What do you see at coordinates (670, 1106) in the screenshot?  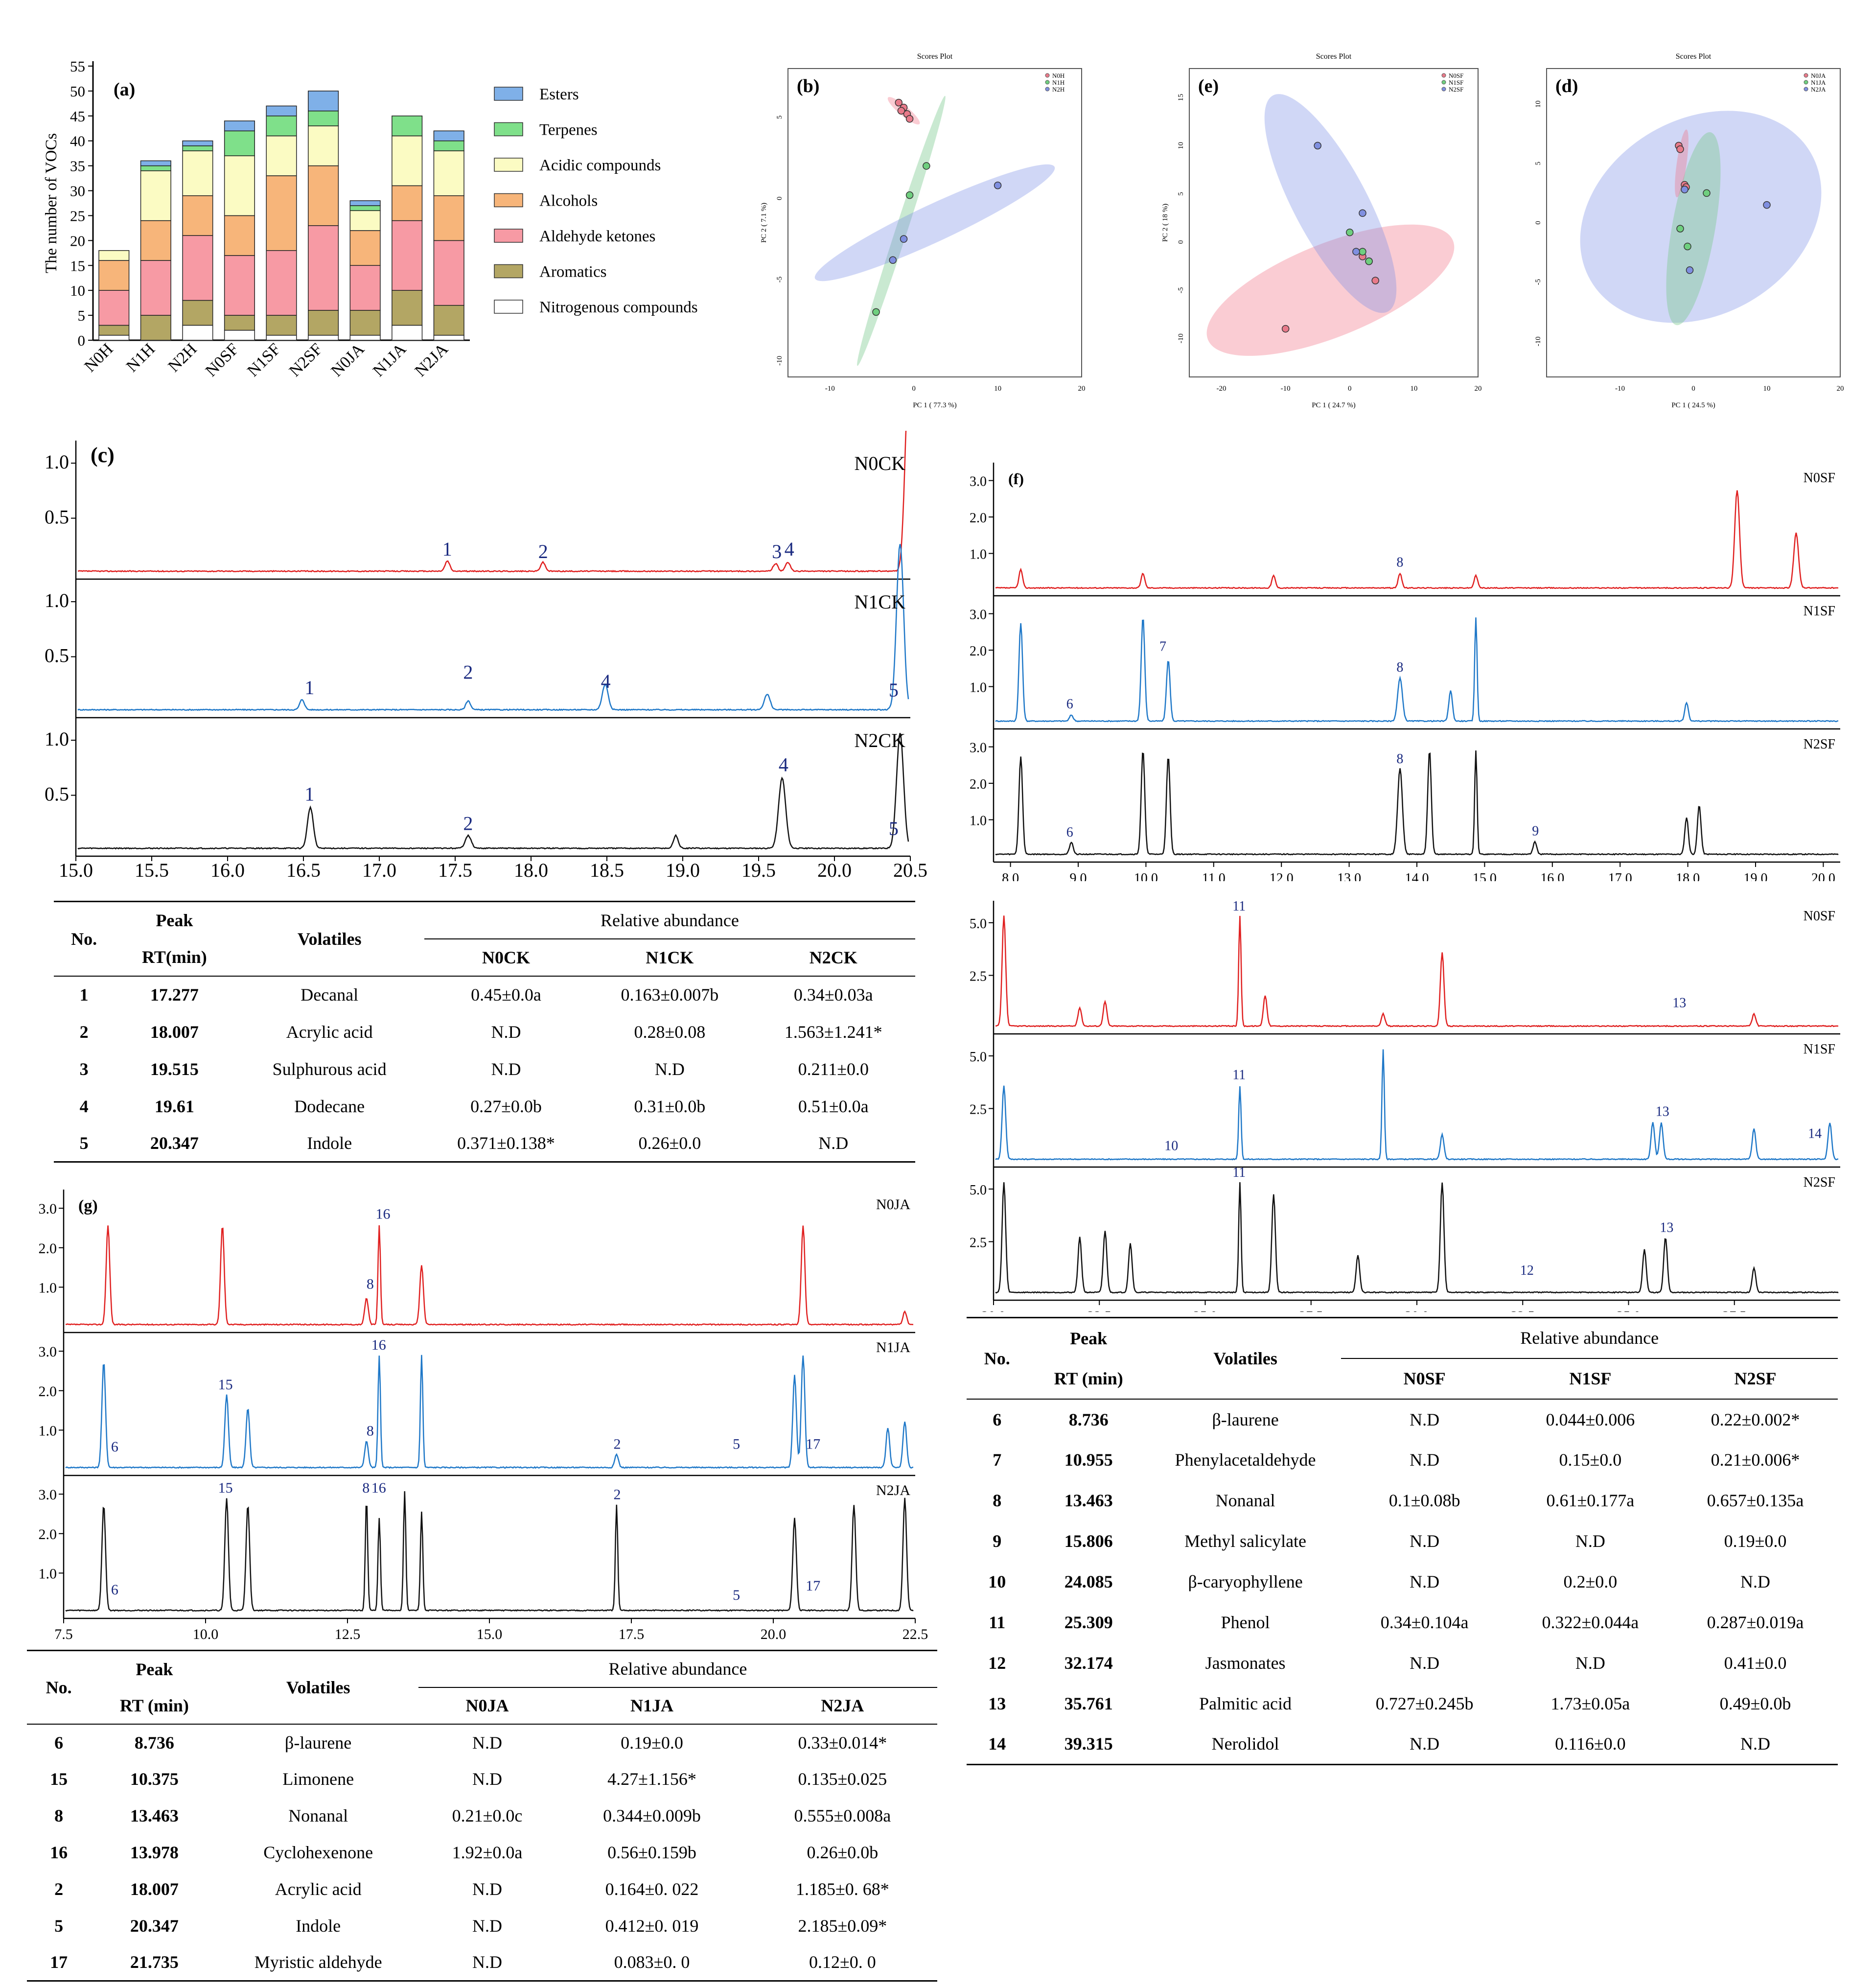 I see `table-cell: 0.31±0.0b` at bounding box center [670, 1106].